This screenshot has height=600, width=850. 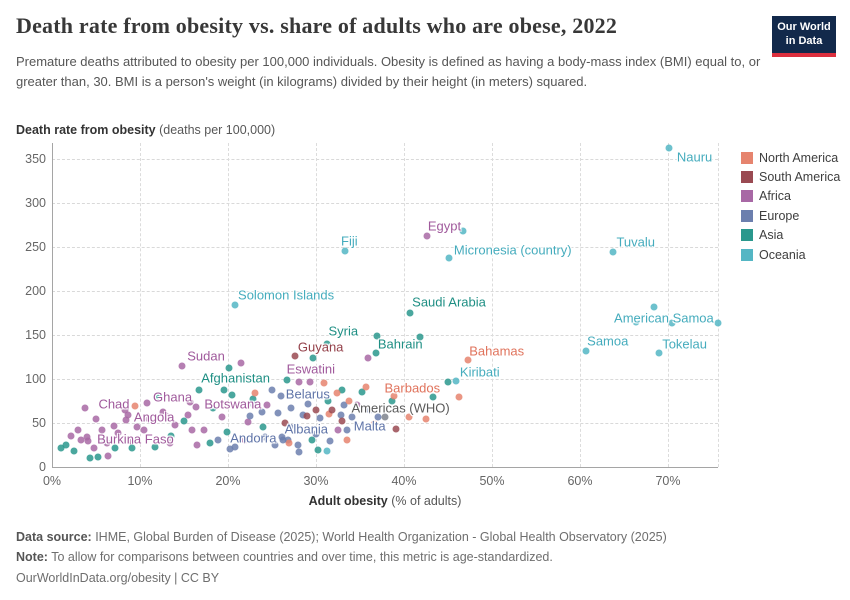 What do you see at coordinates (586, 351) in the screenshot?
I see `data-point-samoa` at bounding box center [586, 351].